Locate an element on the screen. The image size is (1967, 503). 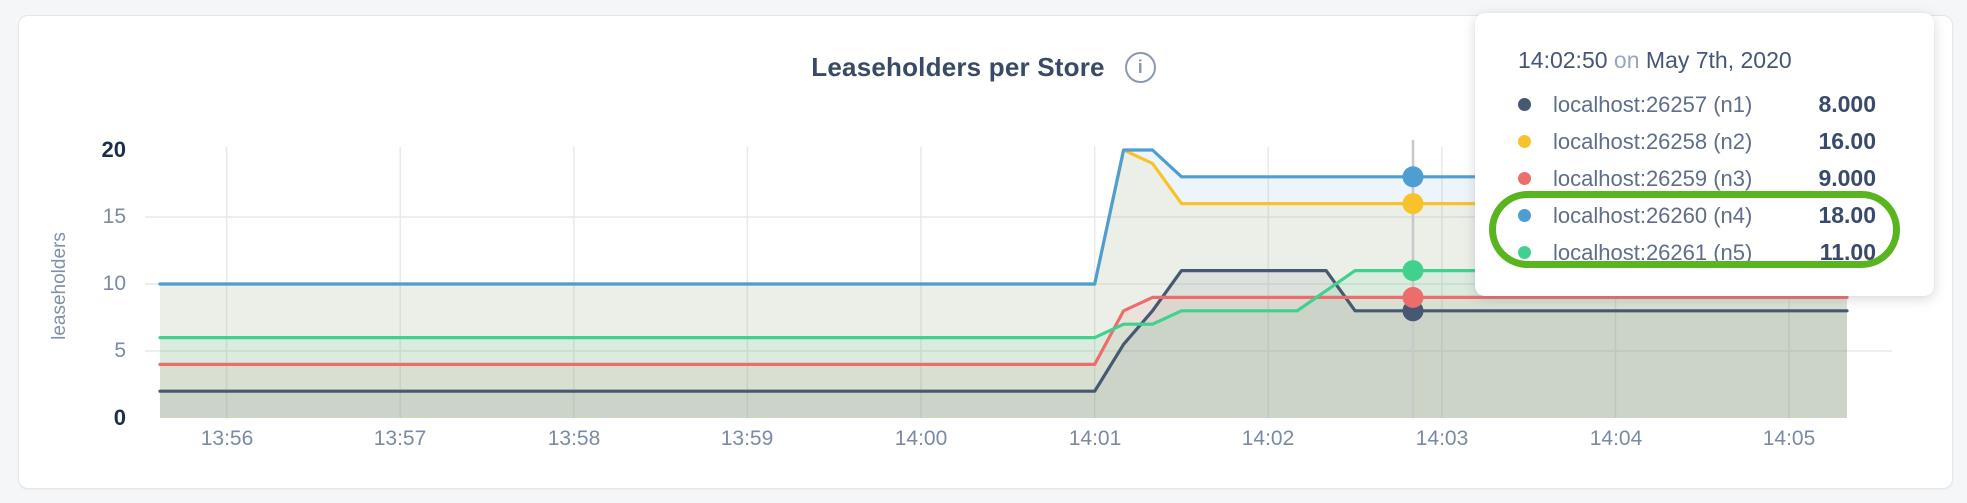
y-axis-label: leaseholders is located at coordinates (59, 286).